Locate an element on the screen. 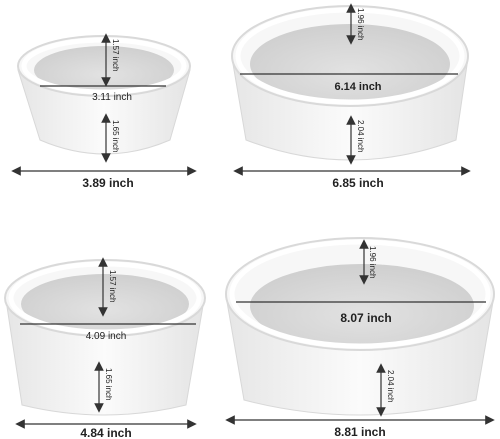  extra-large-bowl-outer-width: 8.81 inch is located at coordinates (359, 432).